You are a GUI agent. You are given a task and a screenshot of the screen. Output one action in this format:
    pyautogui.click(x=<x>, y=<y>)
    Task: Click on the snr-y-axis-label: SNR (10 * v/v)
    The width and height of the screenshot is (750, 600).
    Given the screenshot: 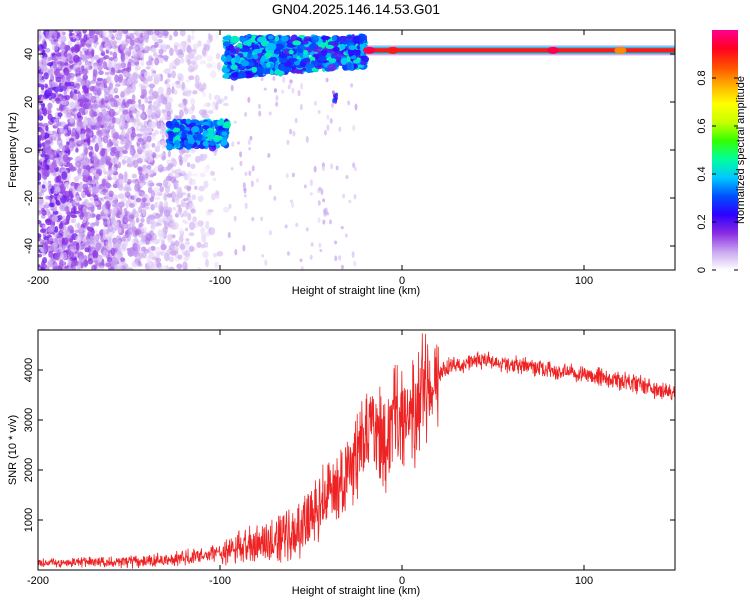 What is the action you would take?
    pyautogui.click(x=13, y=450)
    